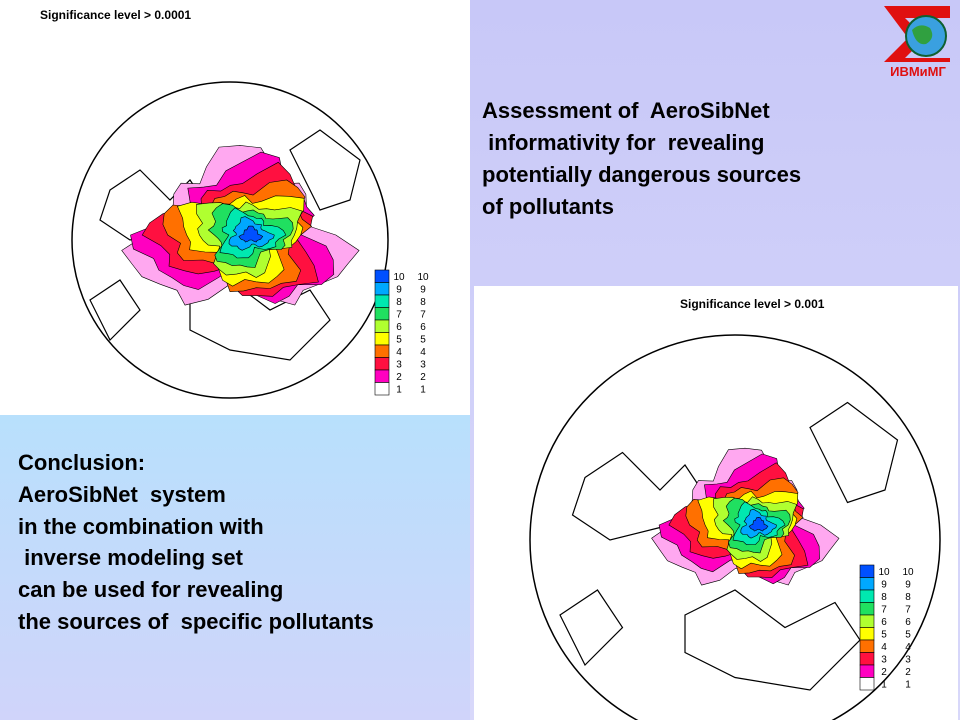  I want to click on logo-land, so click(922, 35).